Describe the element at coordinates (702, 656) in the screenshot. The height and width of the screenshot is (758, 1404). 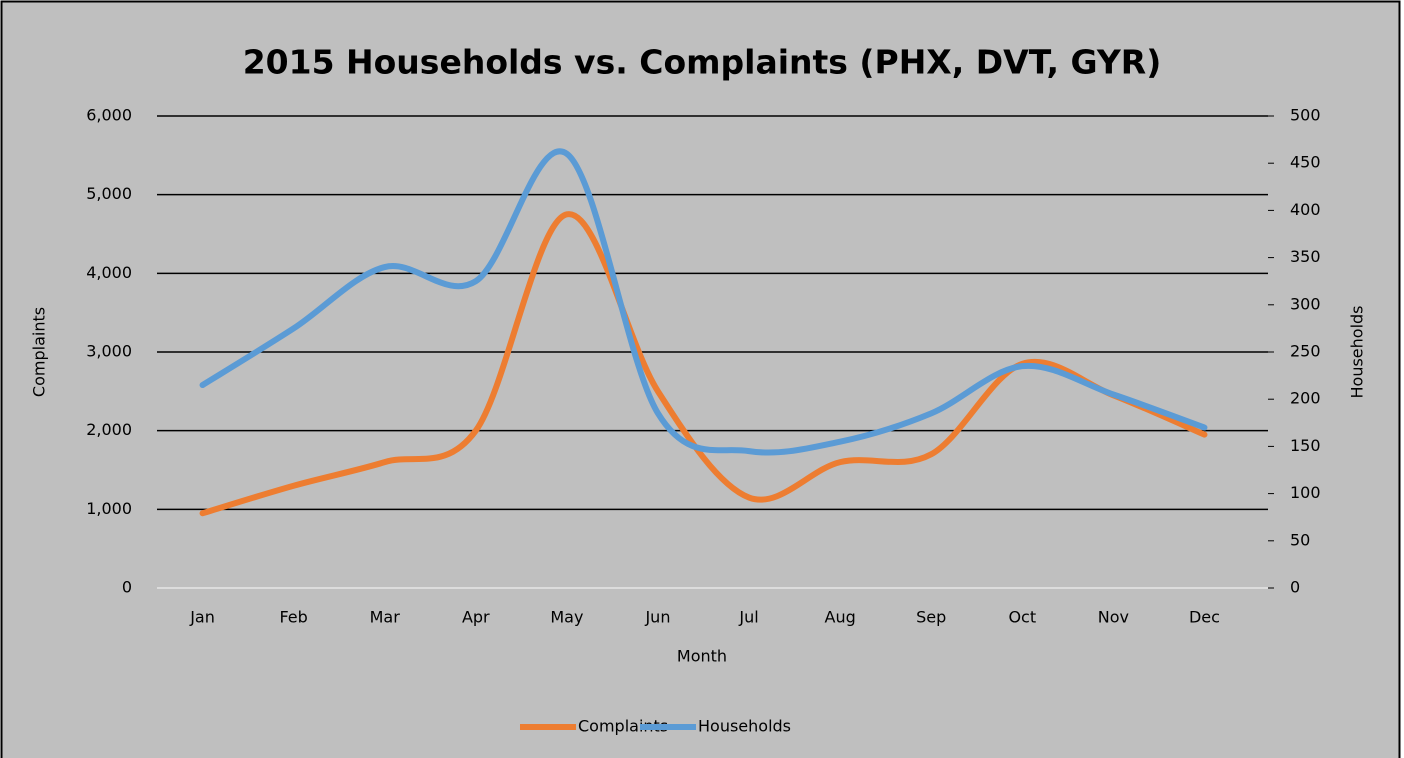
I see `x-axis-title: Month` at that location.